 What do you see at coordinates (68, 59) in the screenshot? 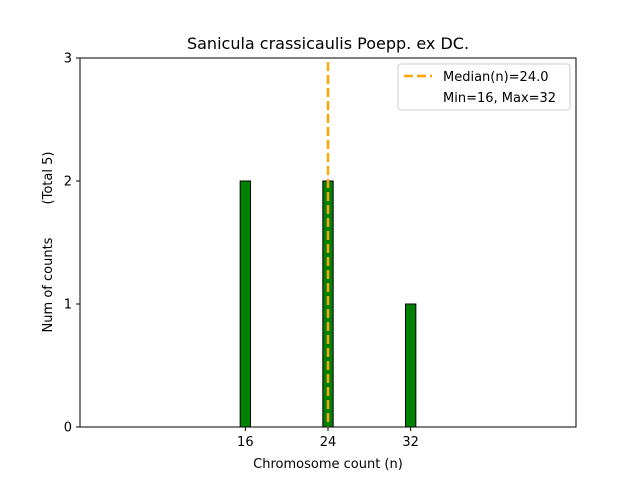
I see `y-tick-label: 3` at bounding box center [68, 59].